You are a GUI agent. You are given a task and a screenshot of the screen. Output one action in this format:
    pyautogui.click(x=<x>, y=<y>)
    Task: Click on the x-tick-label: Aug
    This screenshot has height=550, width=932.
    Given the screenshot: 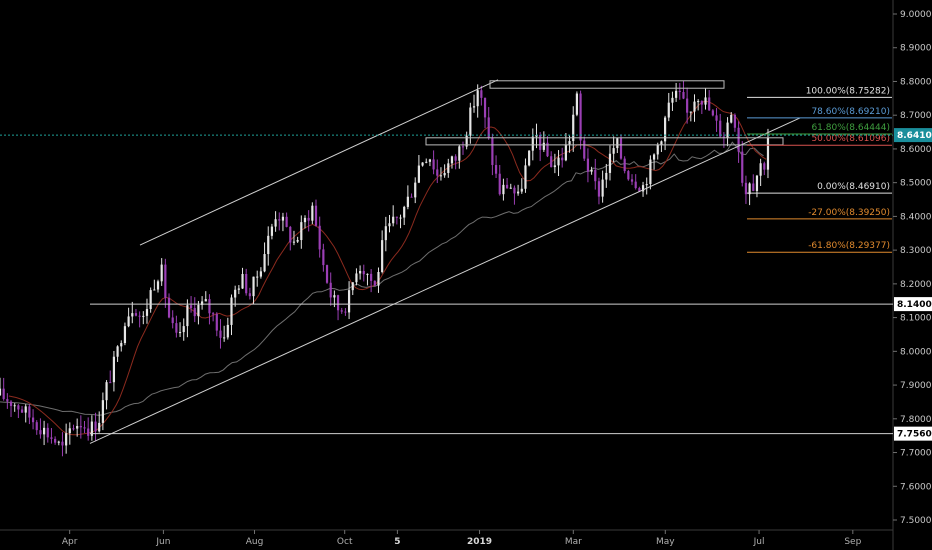 What is the action you would take?
    pyautogui.click(x=255, y=542)
    